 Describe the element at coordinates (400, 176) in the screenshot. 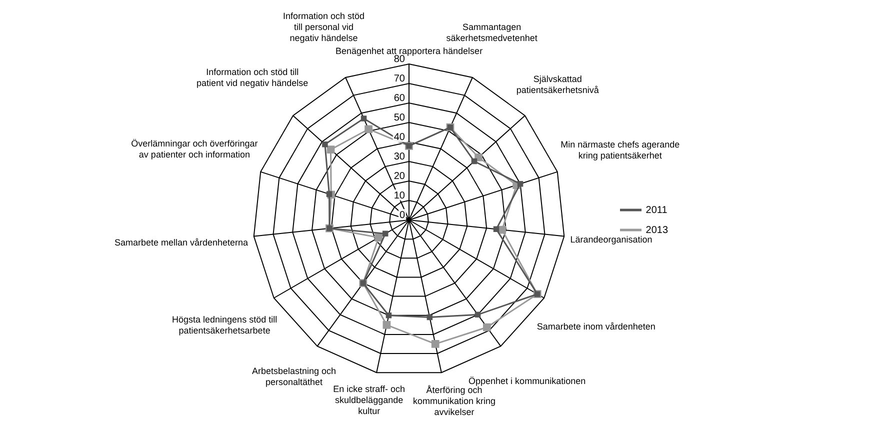

I see `y-tick-label: 20` at that location.